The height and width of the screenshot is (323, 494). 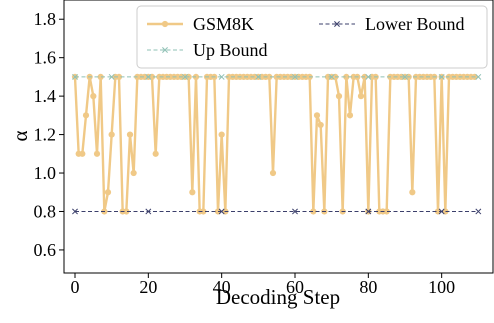 I want to click on x-axis: 0 20 40 60 80 100, so click(x=263, y=285).